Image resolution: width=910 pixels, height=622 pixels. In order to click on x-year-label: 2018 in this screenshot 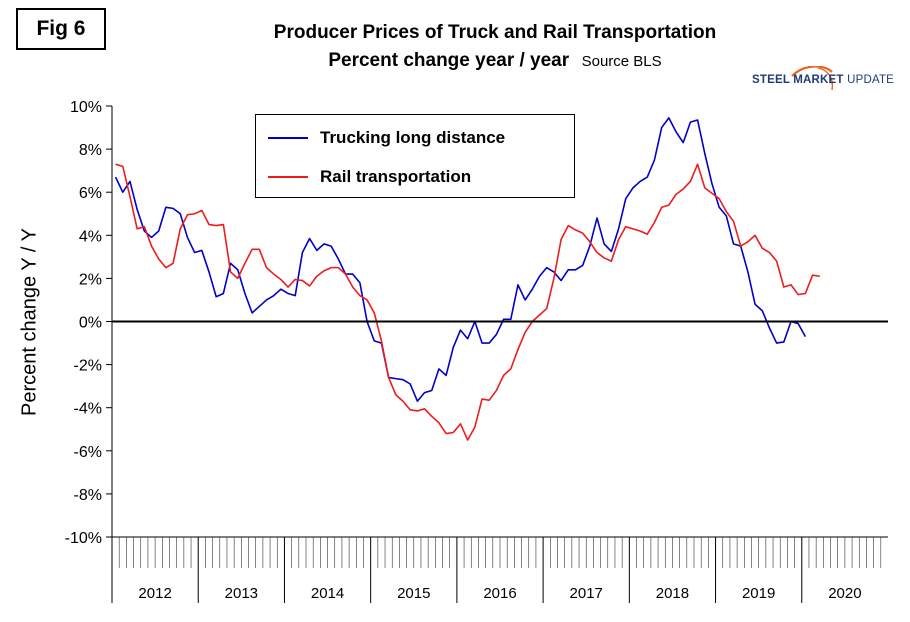, I will do `click(672, 593)`.